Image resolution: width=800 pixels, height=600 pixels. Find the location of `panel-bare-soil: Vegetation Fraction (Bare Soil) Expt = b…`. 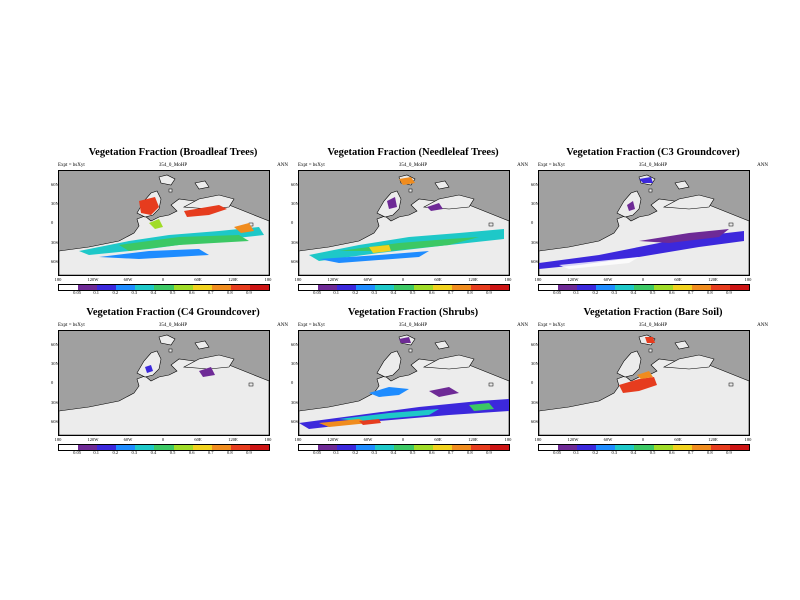

panel-bare-soil: Vegetation Fraction (Bare Soil) Expt = b… is located at coordinates (649, 382).